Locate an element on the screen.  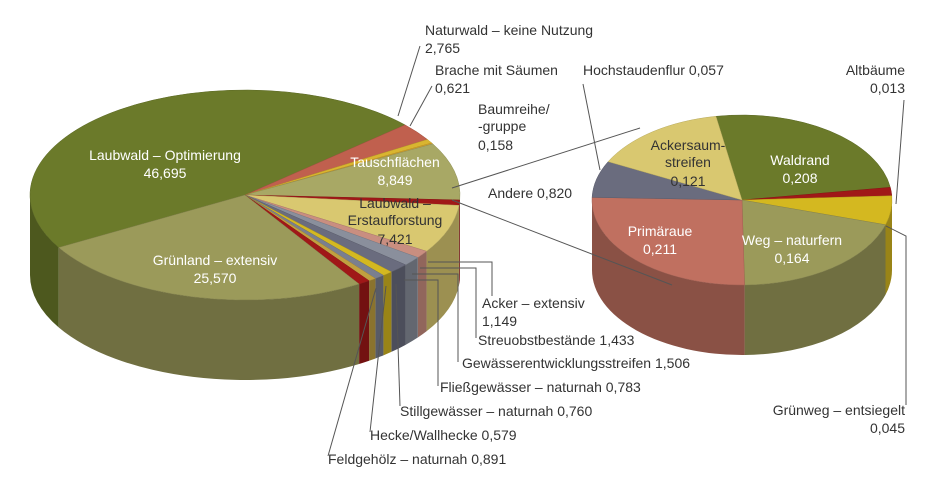
slice-value: 0,211 is located at coordinates (660, 249).